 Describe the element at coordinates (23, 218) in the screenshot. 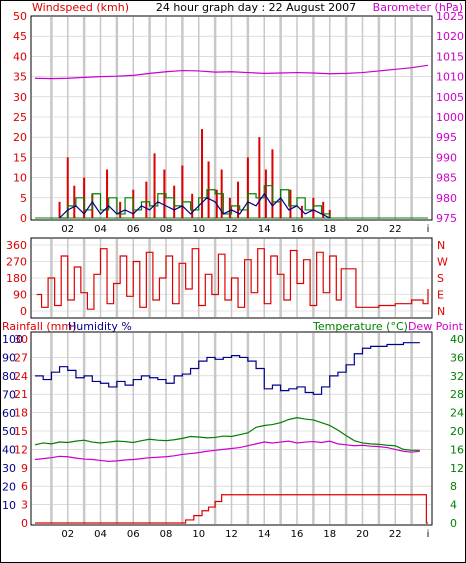

I see `y-tick-label-left: 0` at that location.